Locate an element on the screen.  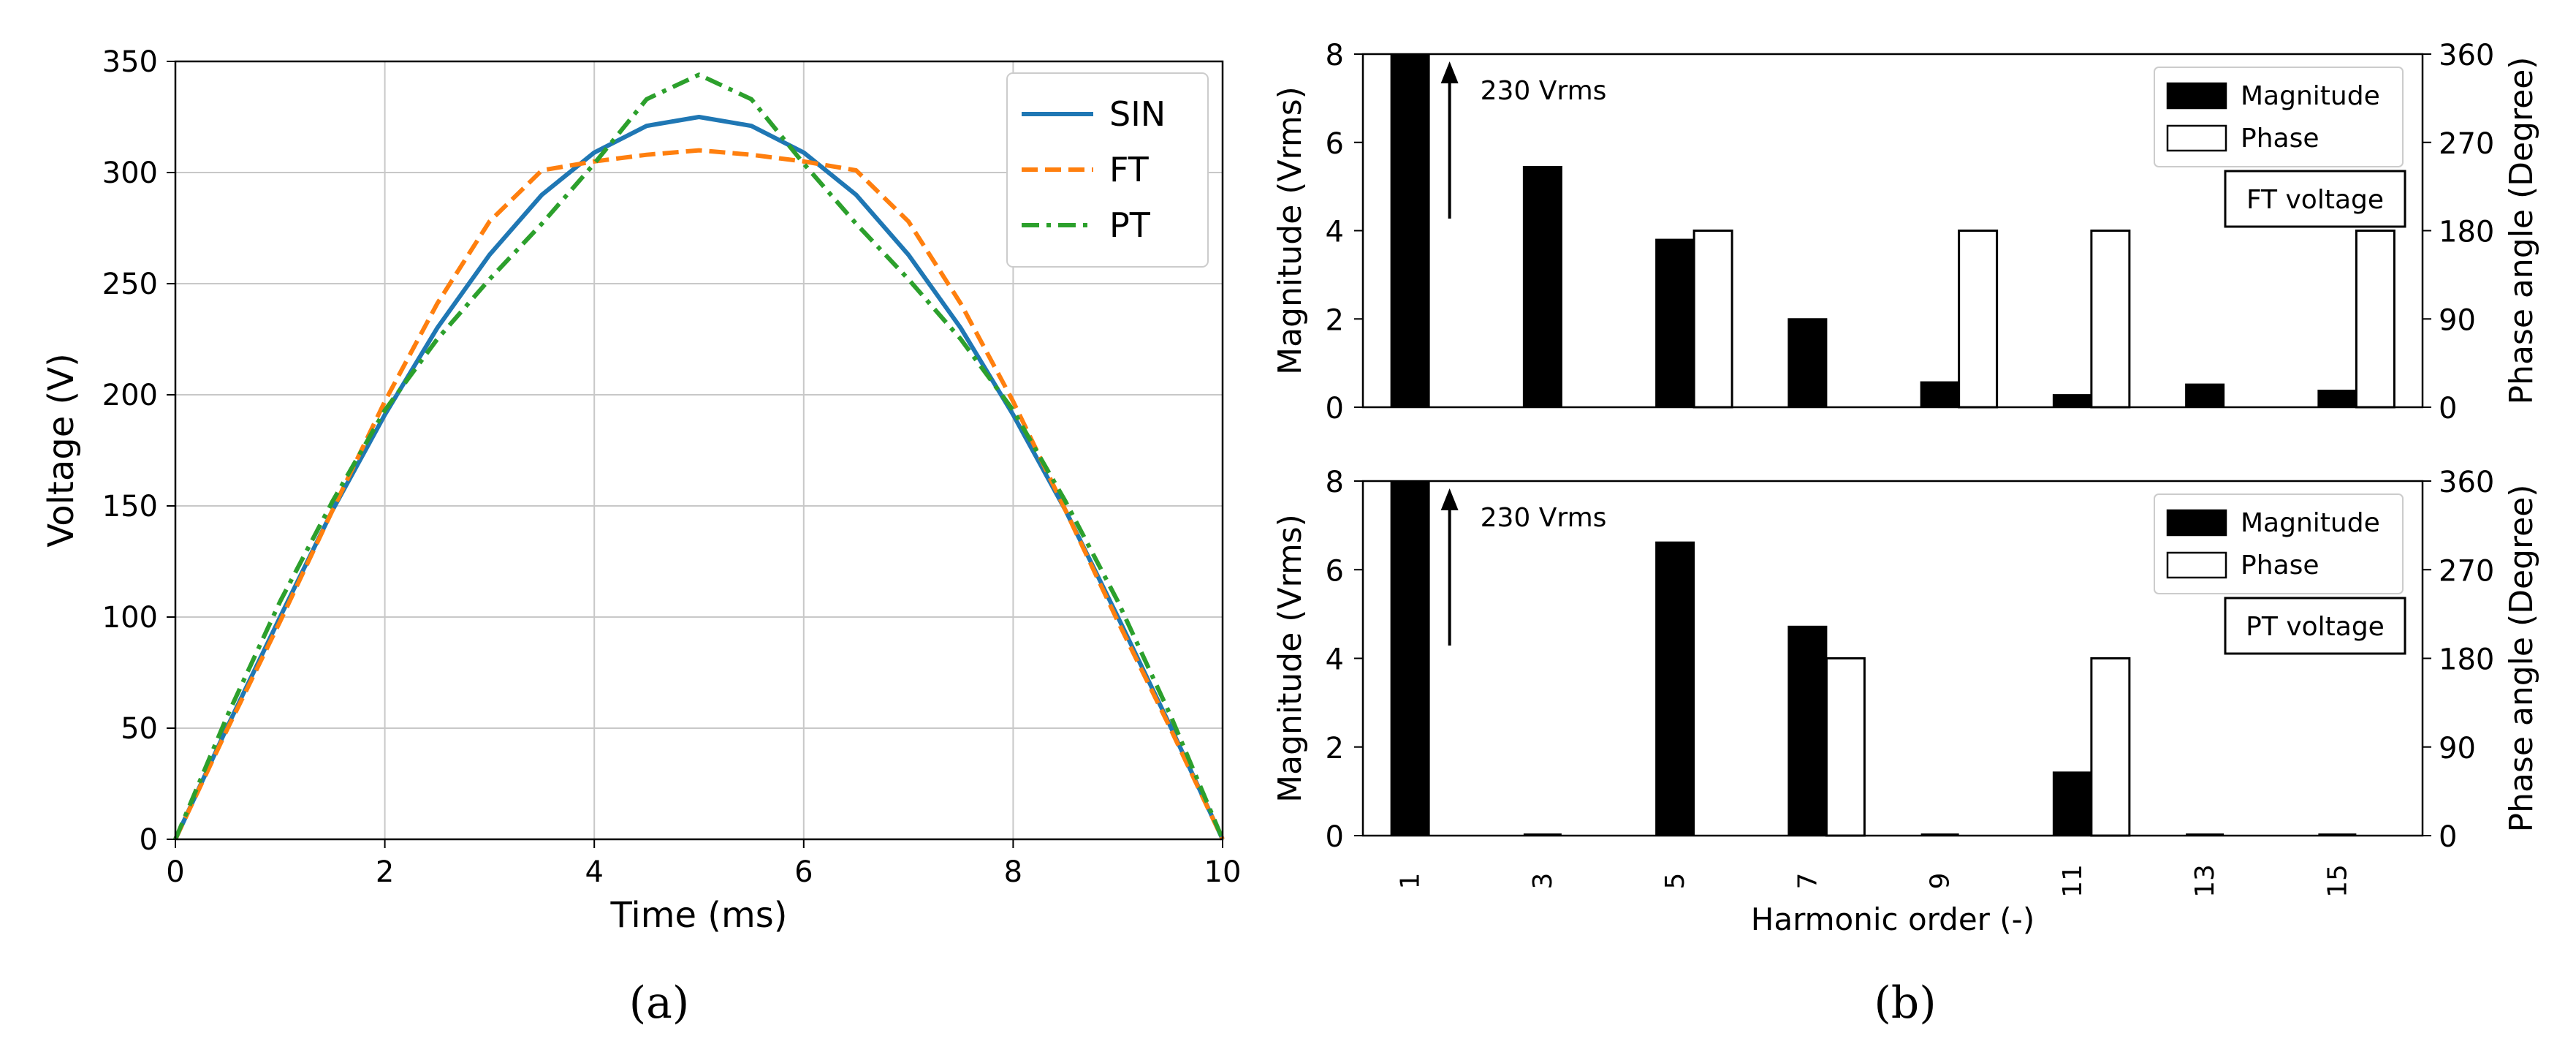
x-tick-label-13: 13 is located at coordinates (2205, 881).